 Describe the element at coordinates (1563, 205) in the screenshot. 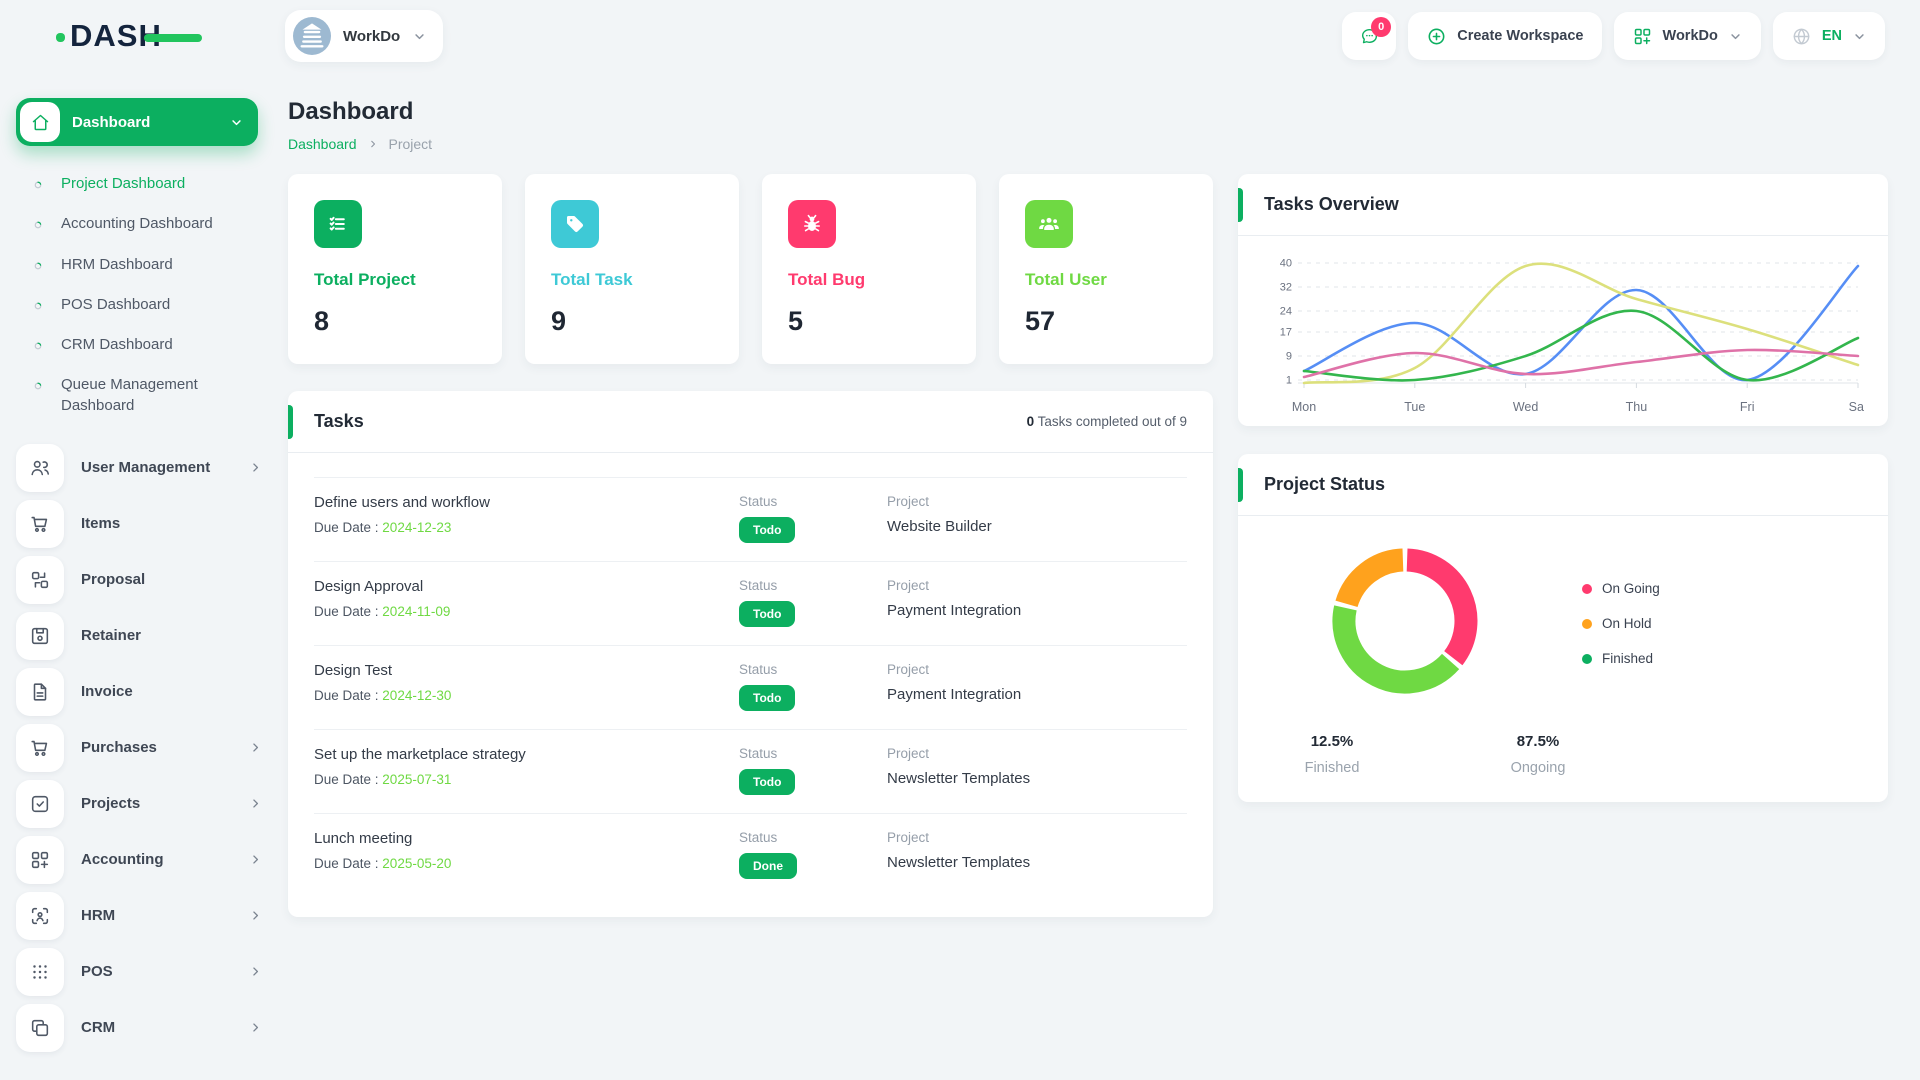

I see `tasks-overview-header: Tasks Overview` at that location.